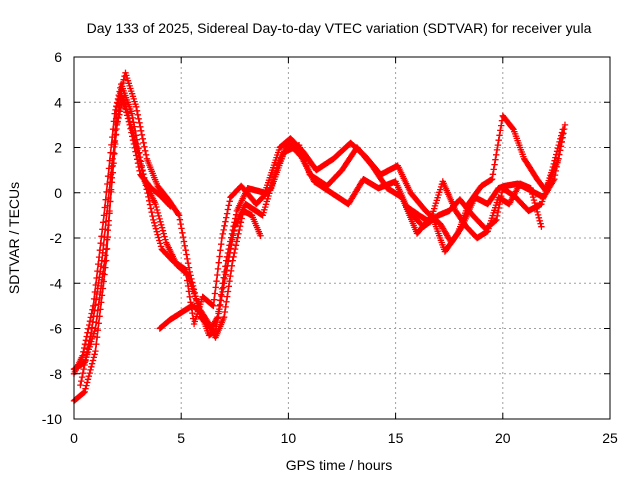 This screenshot has width=640, height=480. I want to click on y-tick-label: 2, so click(58, 148).